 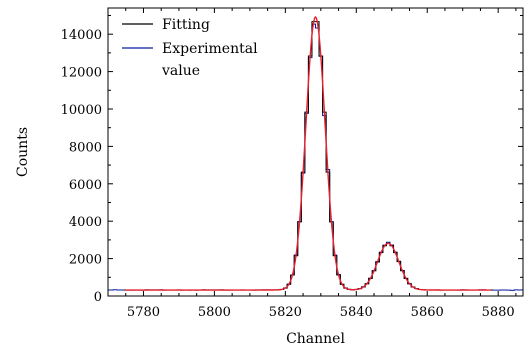 I want to click on x-tick-label: 5800, so click(x=214, y=312).